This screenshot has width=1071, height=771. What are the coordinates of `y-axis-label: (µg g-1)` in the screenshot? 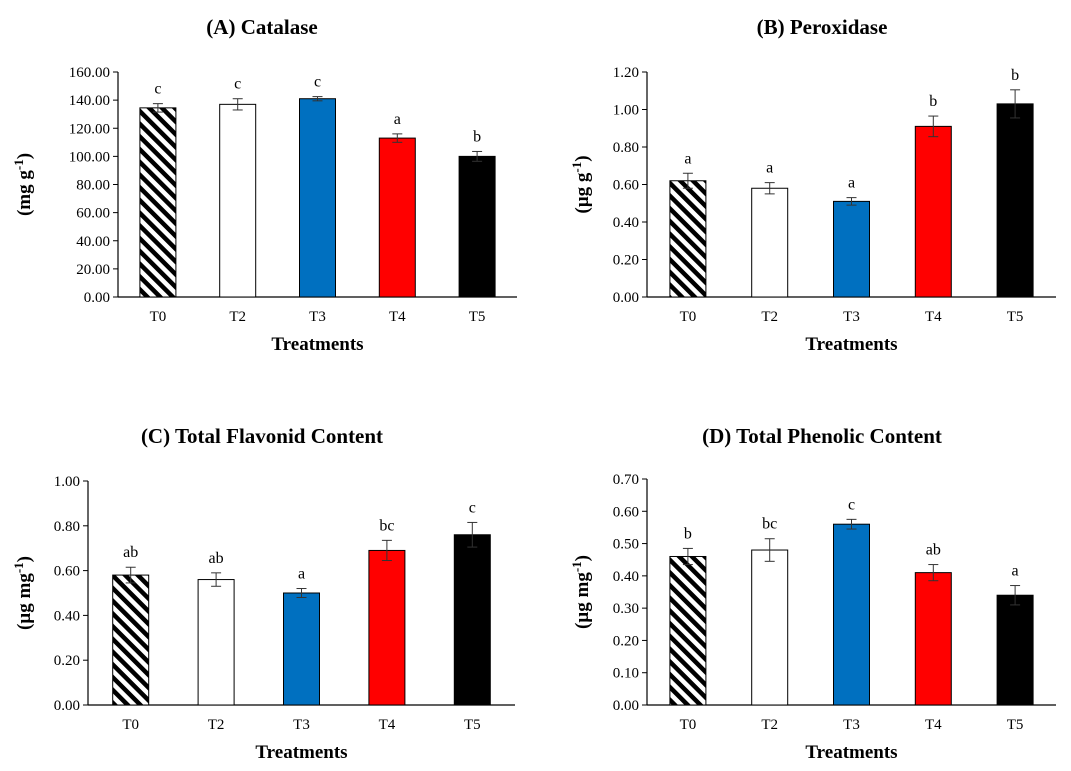 It's located at (581, 184).